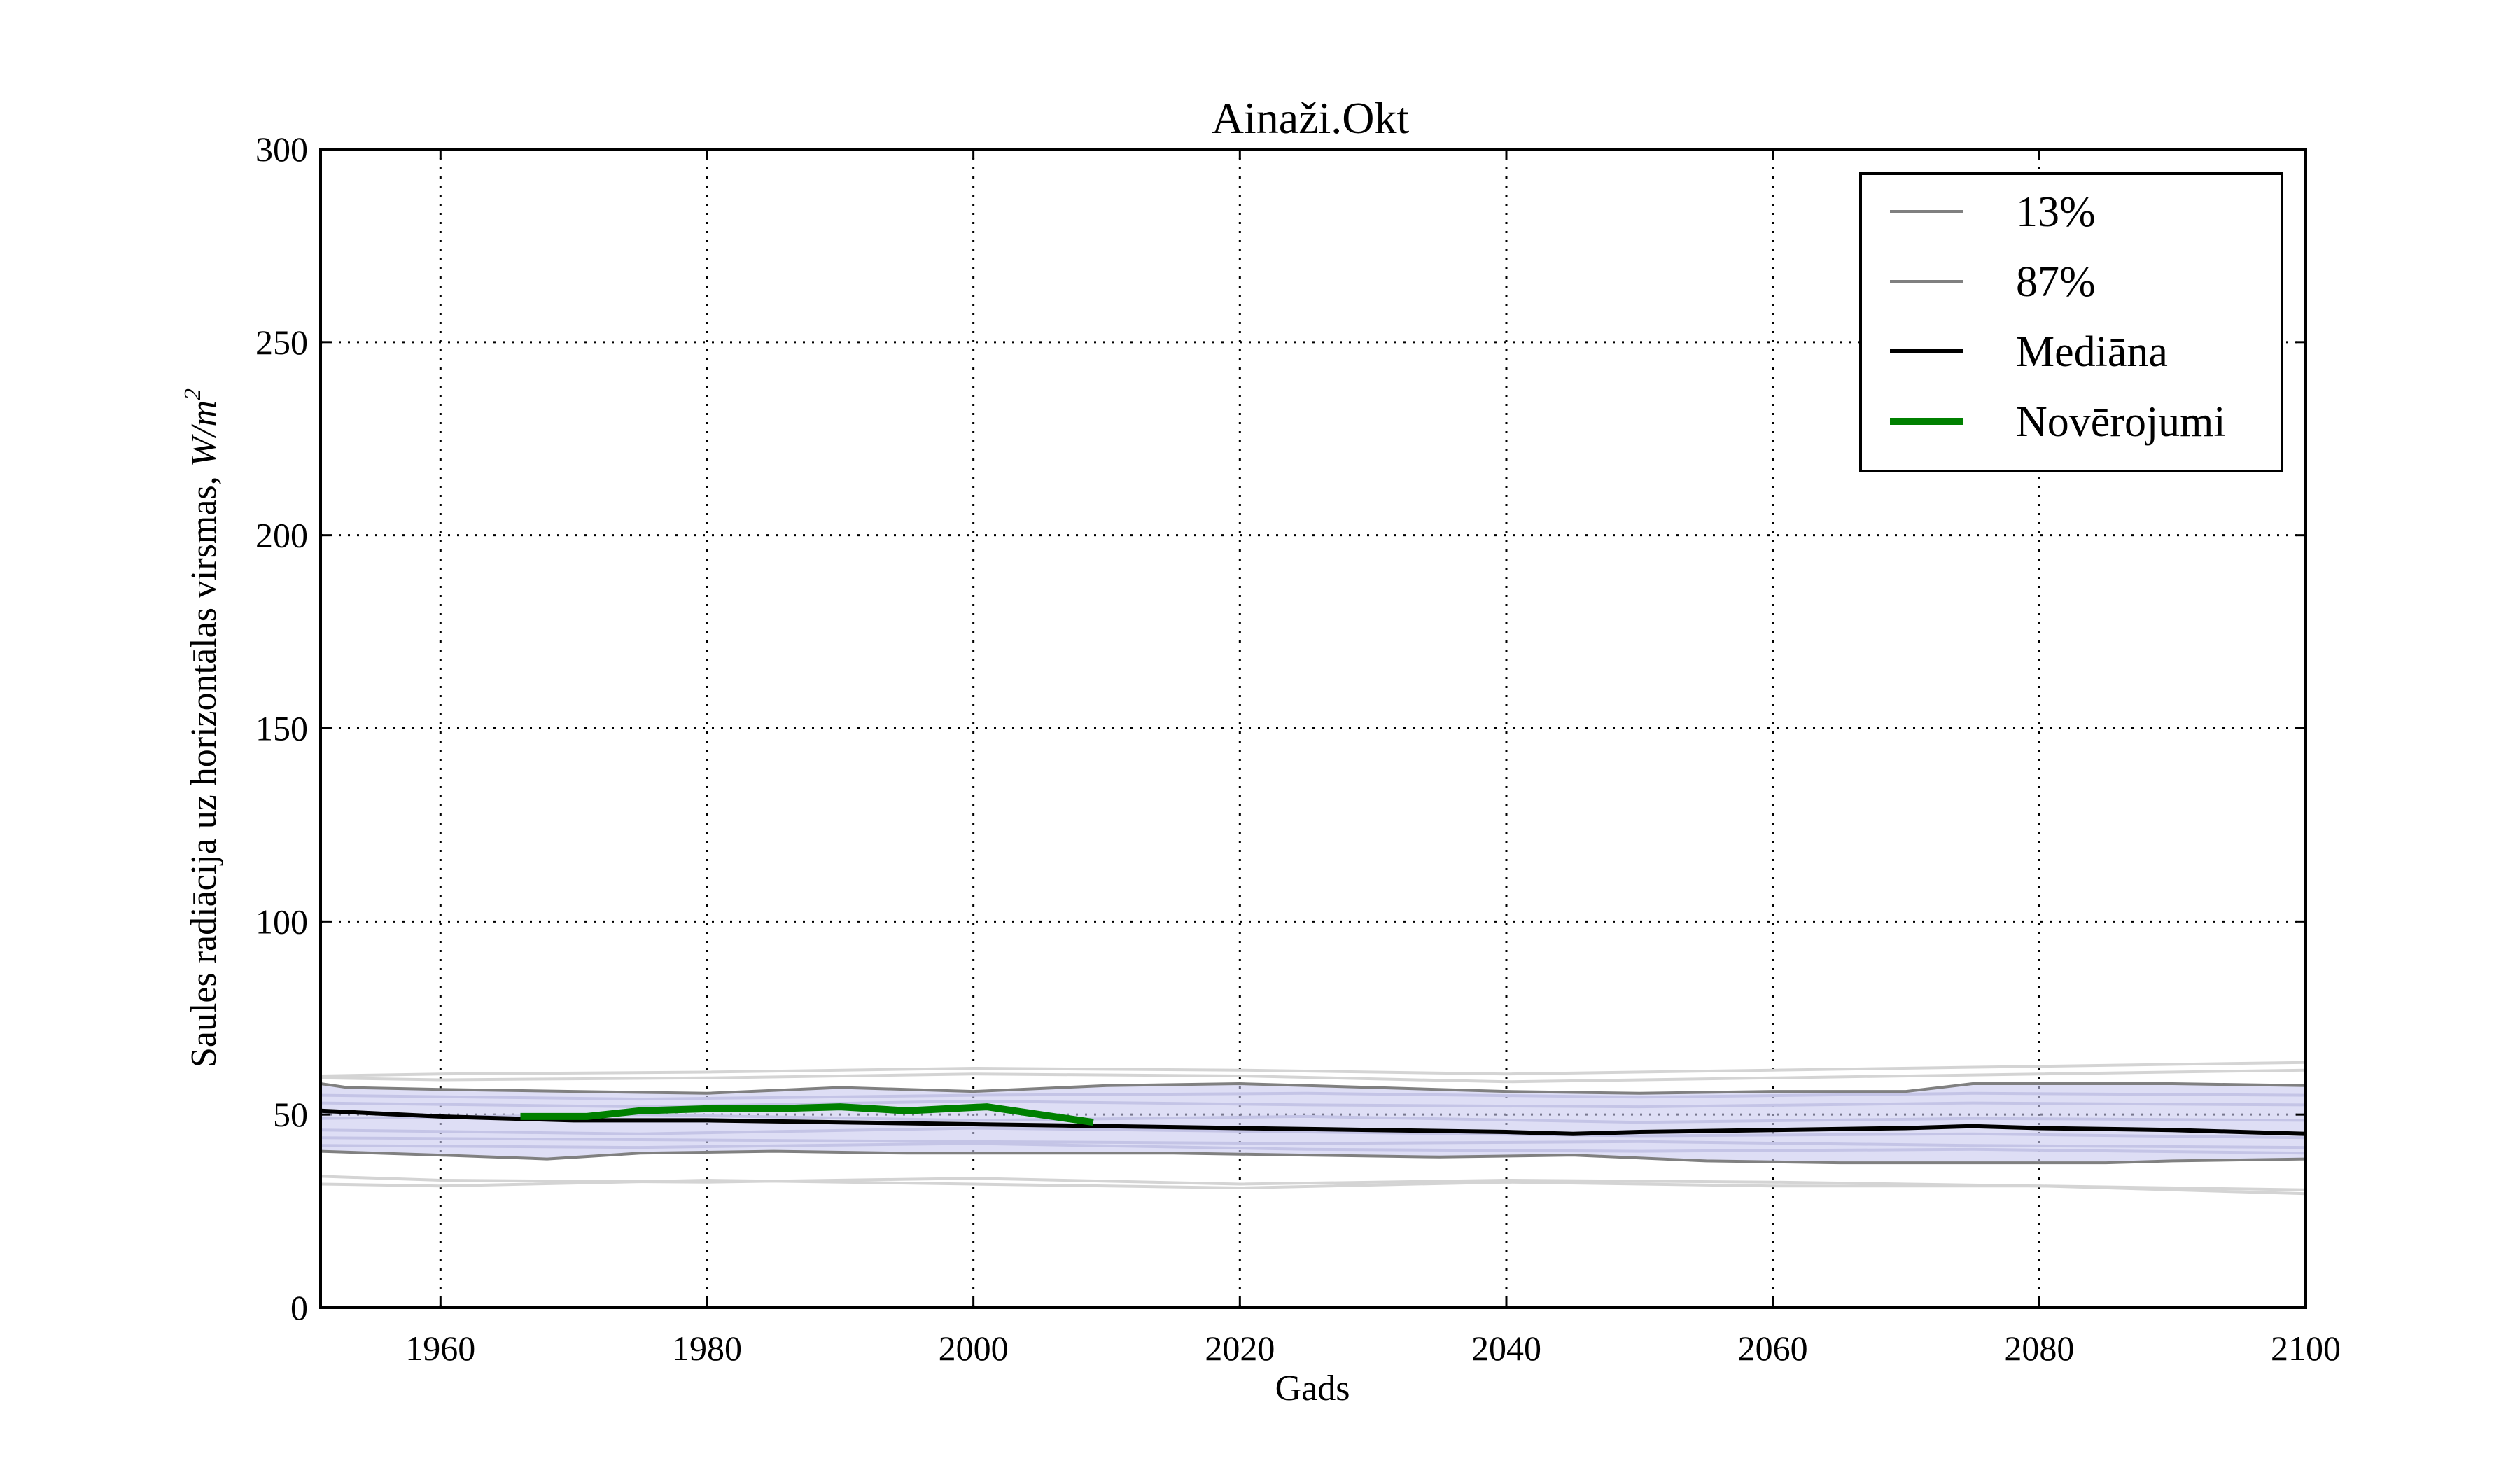 Image resolution: width=2520 pixels, height=1470 pixels. I want to click on chart-title: Ainaži.Okt, so click(1311, 118).